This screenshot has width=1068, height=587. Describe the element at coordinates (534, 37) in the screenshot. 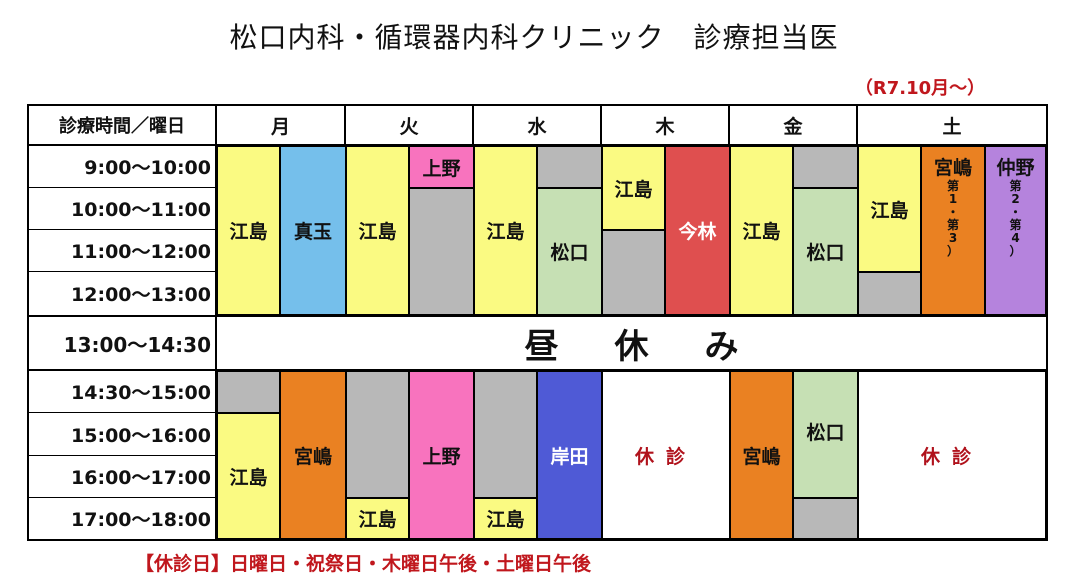

I see `page-title: 松口内科・循環器内科クリニック 診療担当医` at that location.